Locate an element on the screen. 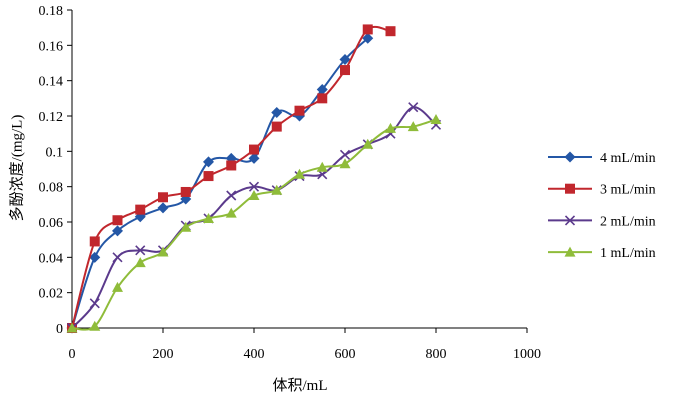  y-tick-label: 0.18 is located at coordinates (51, 11).